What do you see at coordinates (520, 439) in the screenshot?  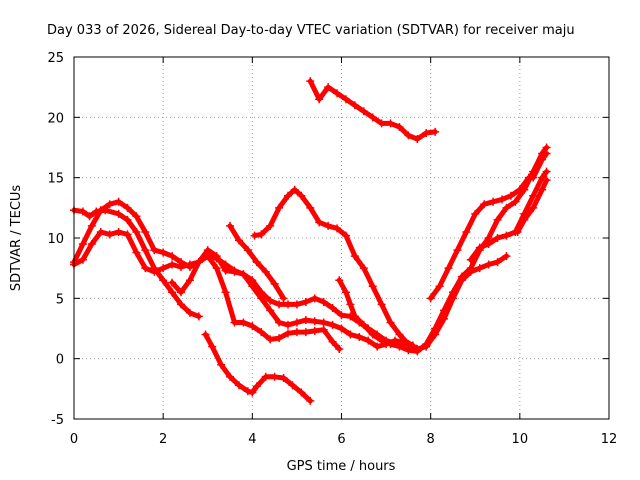 I see `x-tick-label: 10` at bounding box center [520, 439].